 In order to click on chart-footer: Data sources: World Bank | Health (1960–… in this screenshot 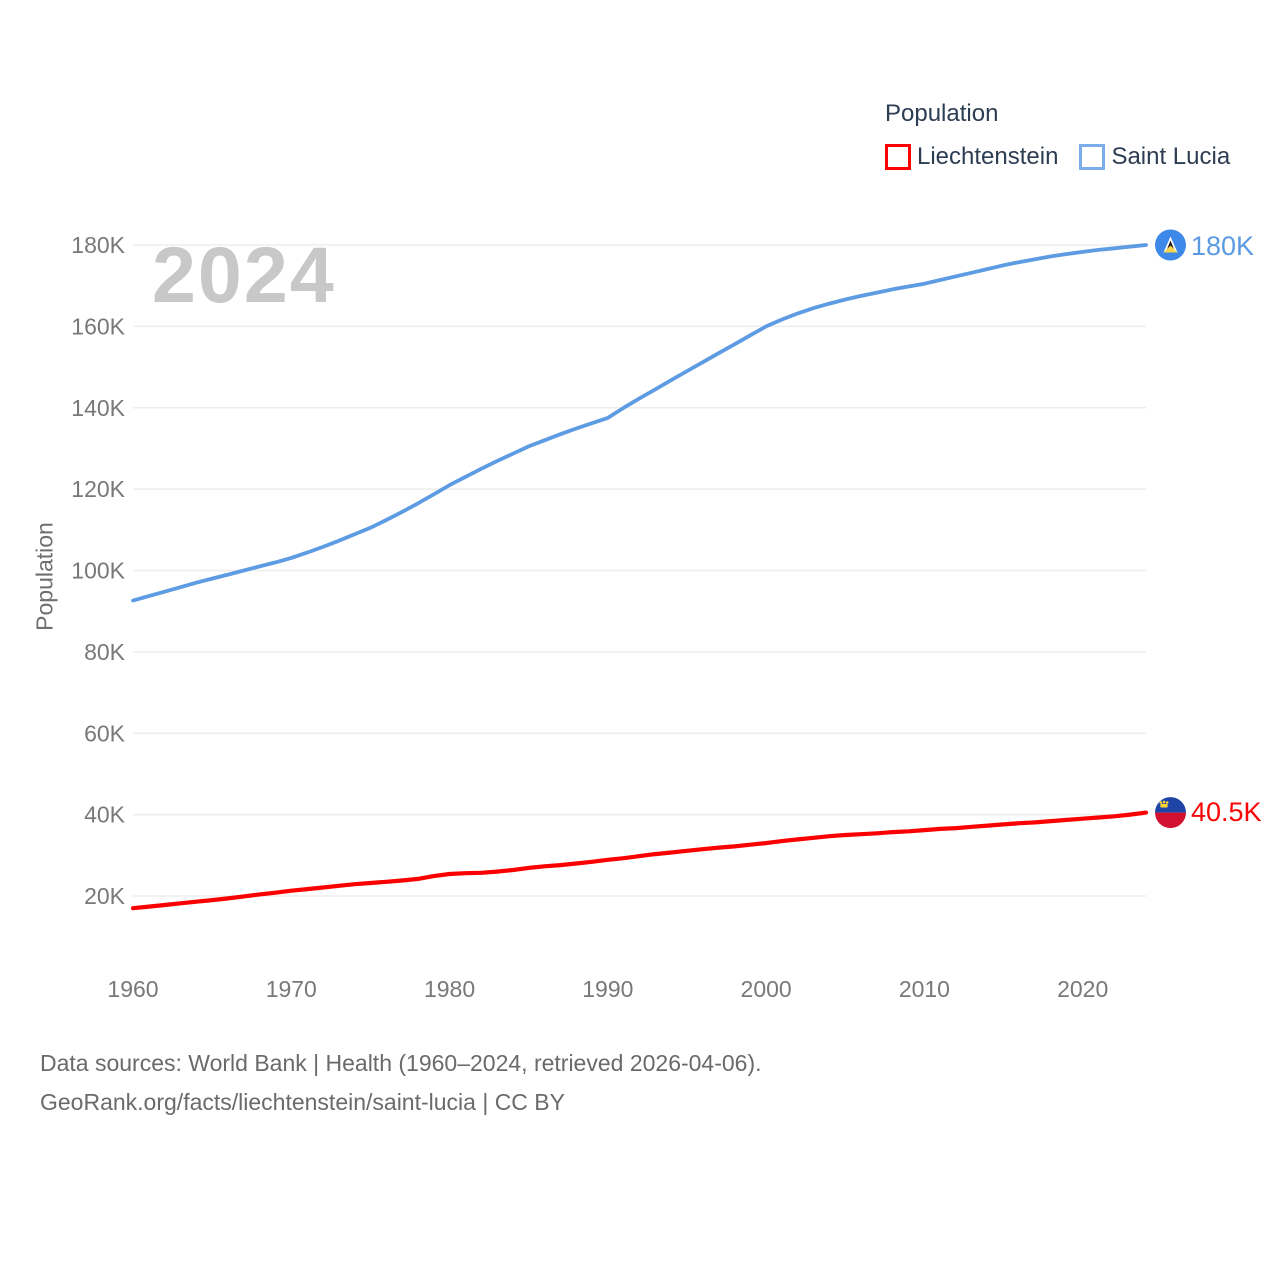, I will do `click(401, 1083)`.